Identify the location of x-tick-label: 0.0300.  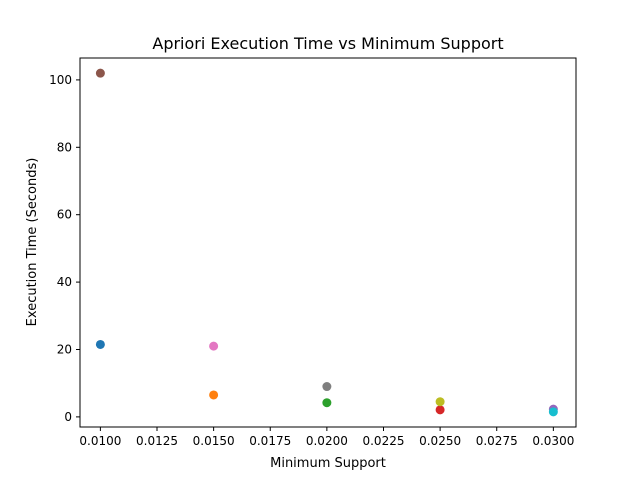
(553, 441).